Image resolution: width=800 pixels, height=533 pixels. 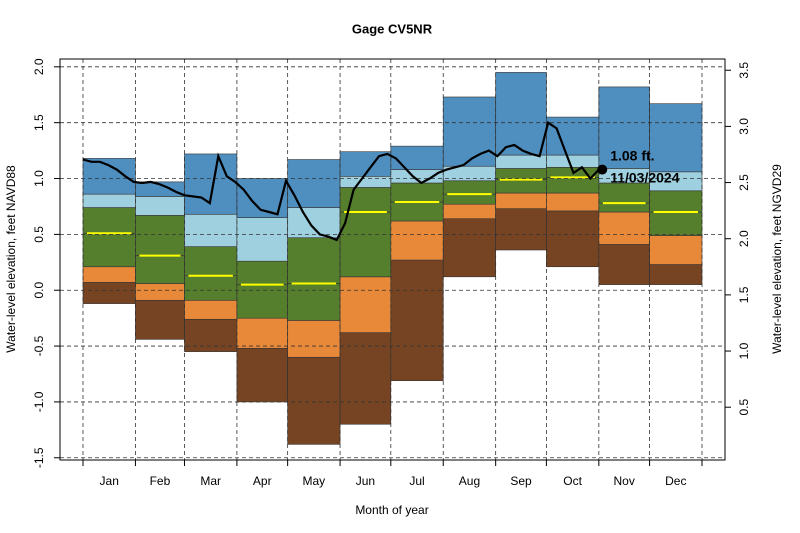 What do you see at coordinates (365, 481) in the screenshot?
I see `x-tick-label: Jun` at bounding box center [365, 481].